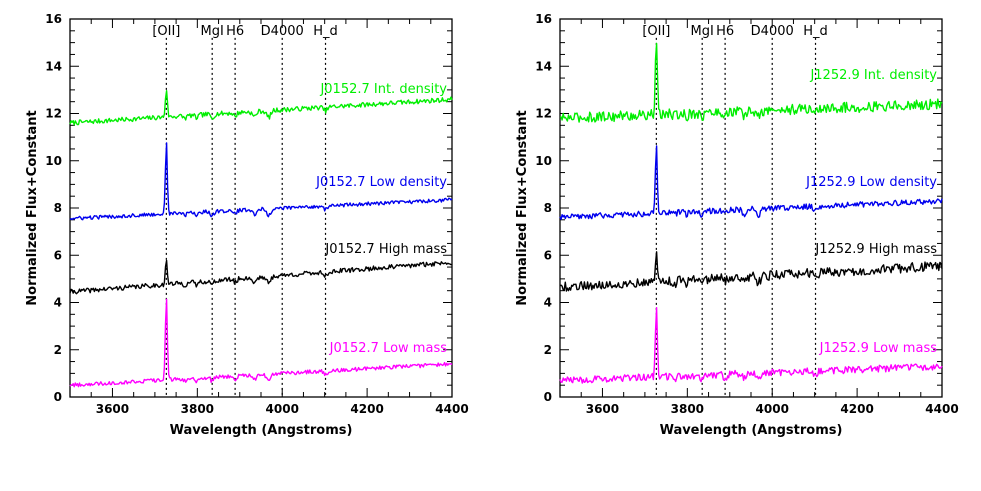 The height and width of the screenshot is (491, 981). Describe the element at coordinates (388, 348) in the screenshot. I see `series-label: J0152.7 Low mass` at that location.